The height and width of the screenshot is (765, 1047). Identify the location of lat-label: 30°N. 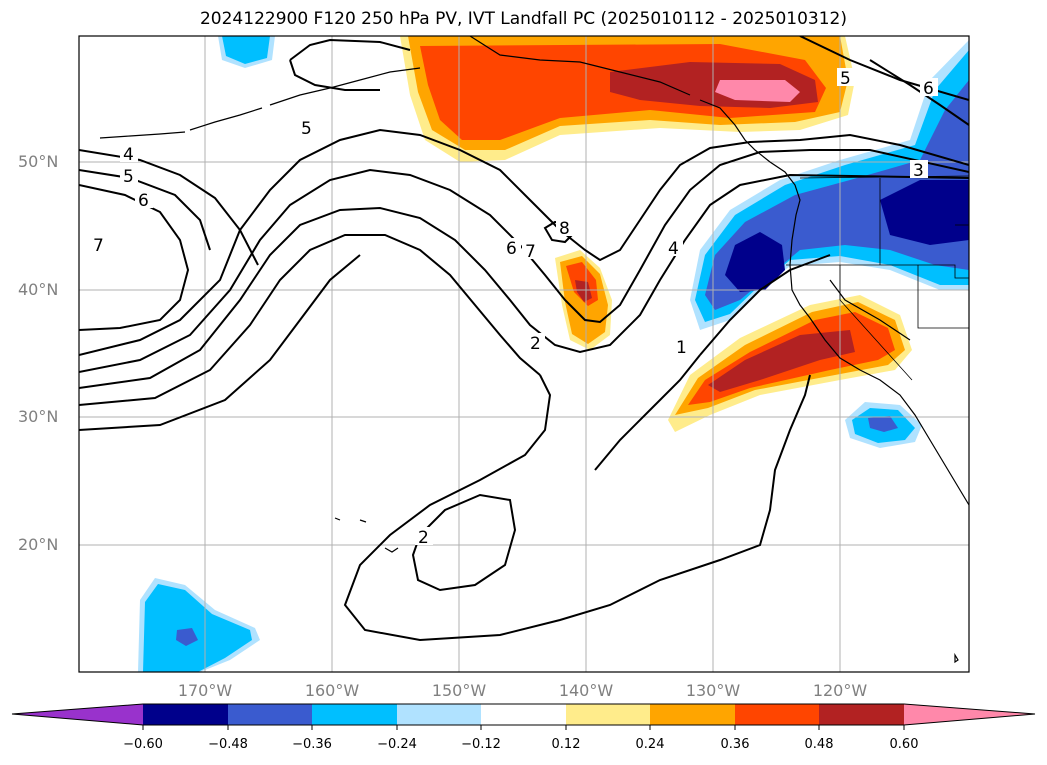
(38, 416).